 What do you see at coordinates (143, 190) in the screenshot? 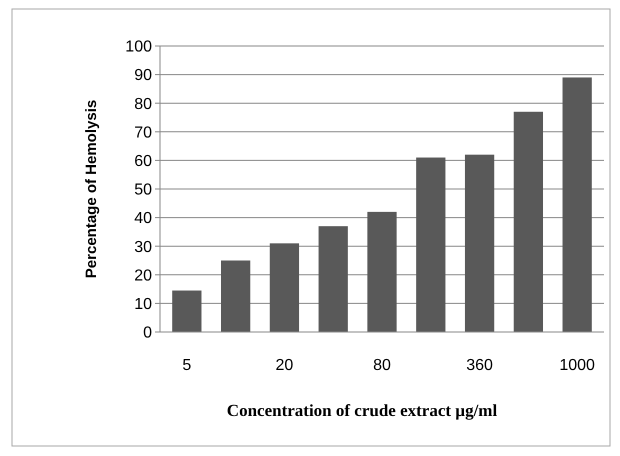
I see `y-tick-label: 50` at bounding box center [143, 190].